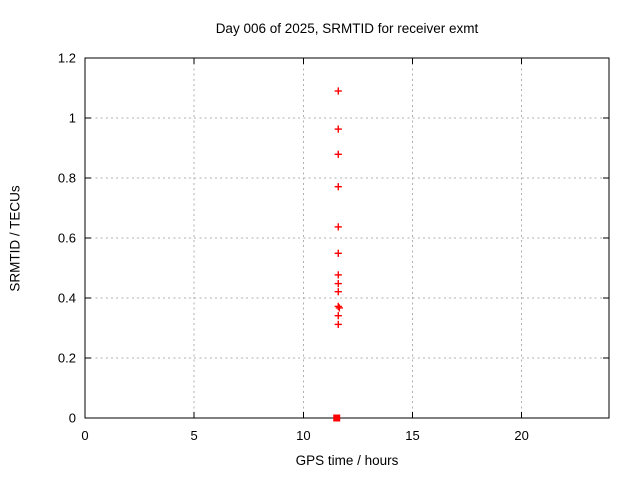 The image size is (640, 480). What do you see at coordinates (412, 435) in the screenshot?
I see `x-tick-label: 15` at bounding box center [412, 435].